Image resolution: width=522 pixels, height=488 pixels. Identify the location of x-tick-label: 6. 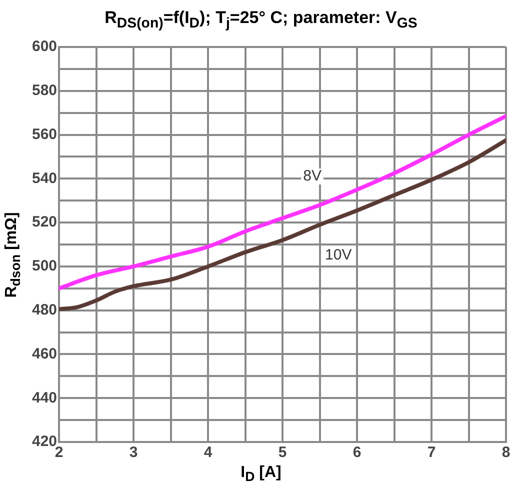
(357, 453).